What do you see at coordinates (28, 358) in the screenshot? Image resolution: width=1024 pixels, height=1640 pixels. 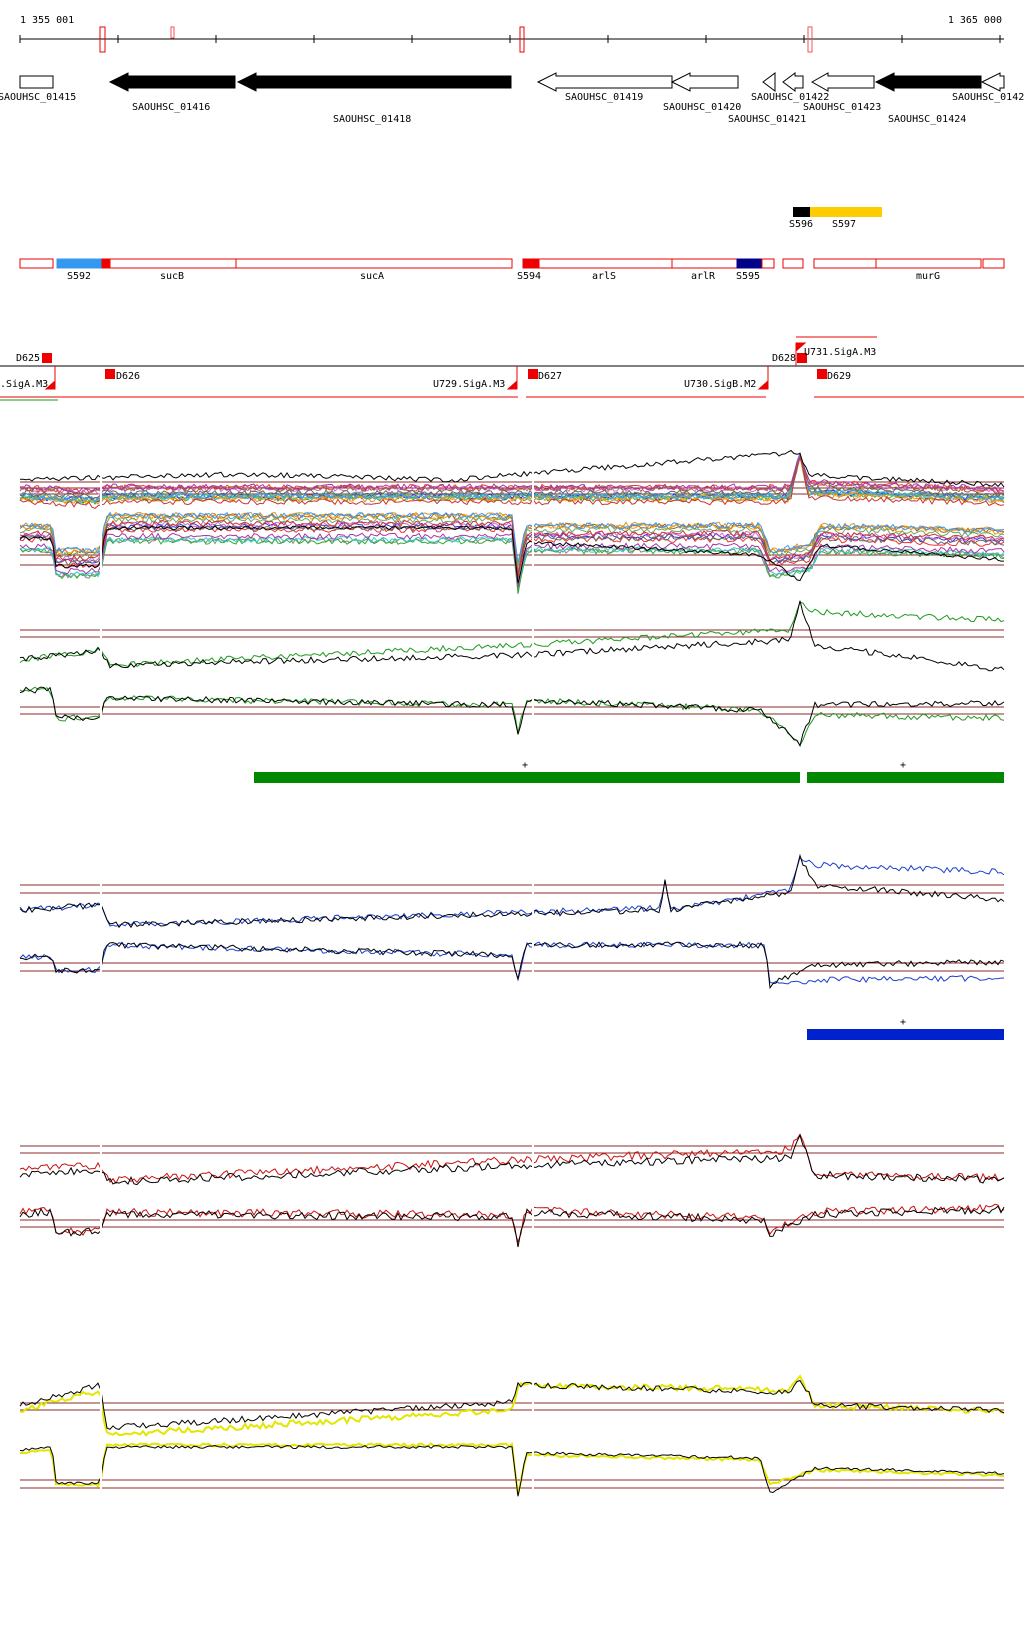 I see `feature-label: D625` at bounding box center [28, 358].